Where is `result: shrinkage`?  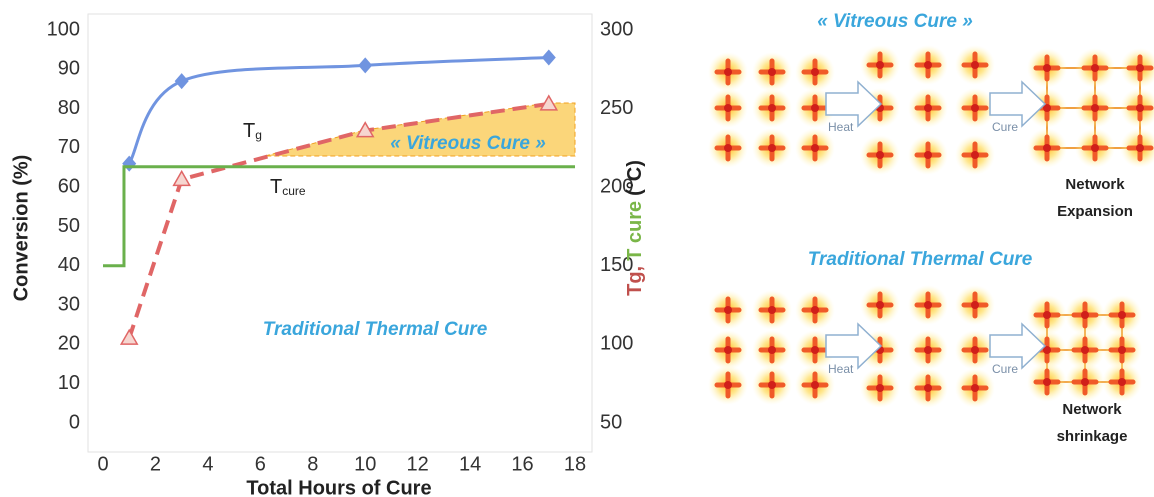
result: shrinkage is located at coordinates (1092, 436).